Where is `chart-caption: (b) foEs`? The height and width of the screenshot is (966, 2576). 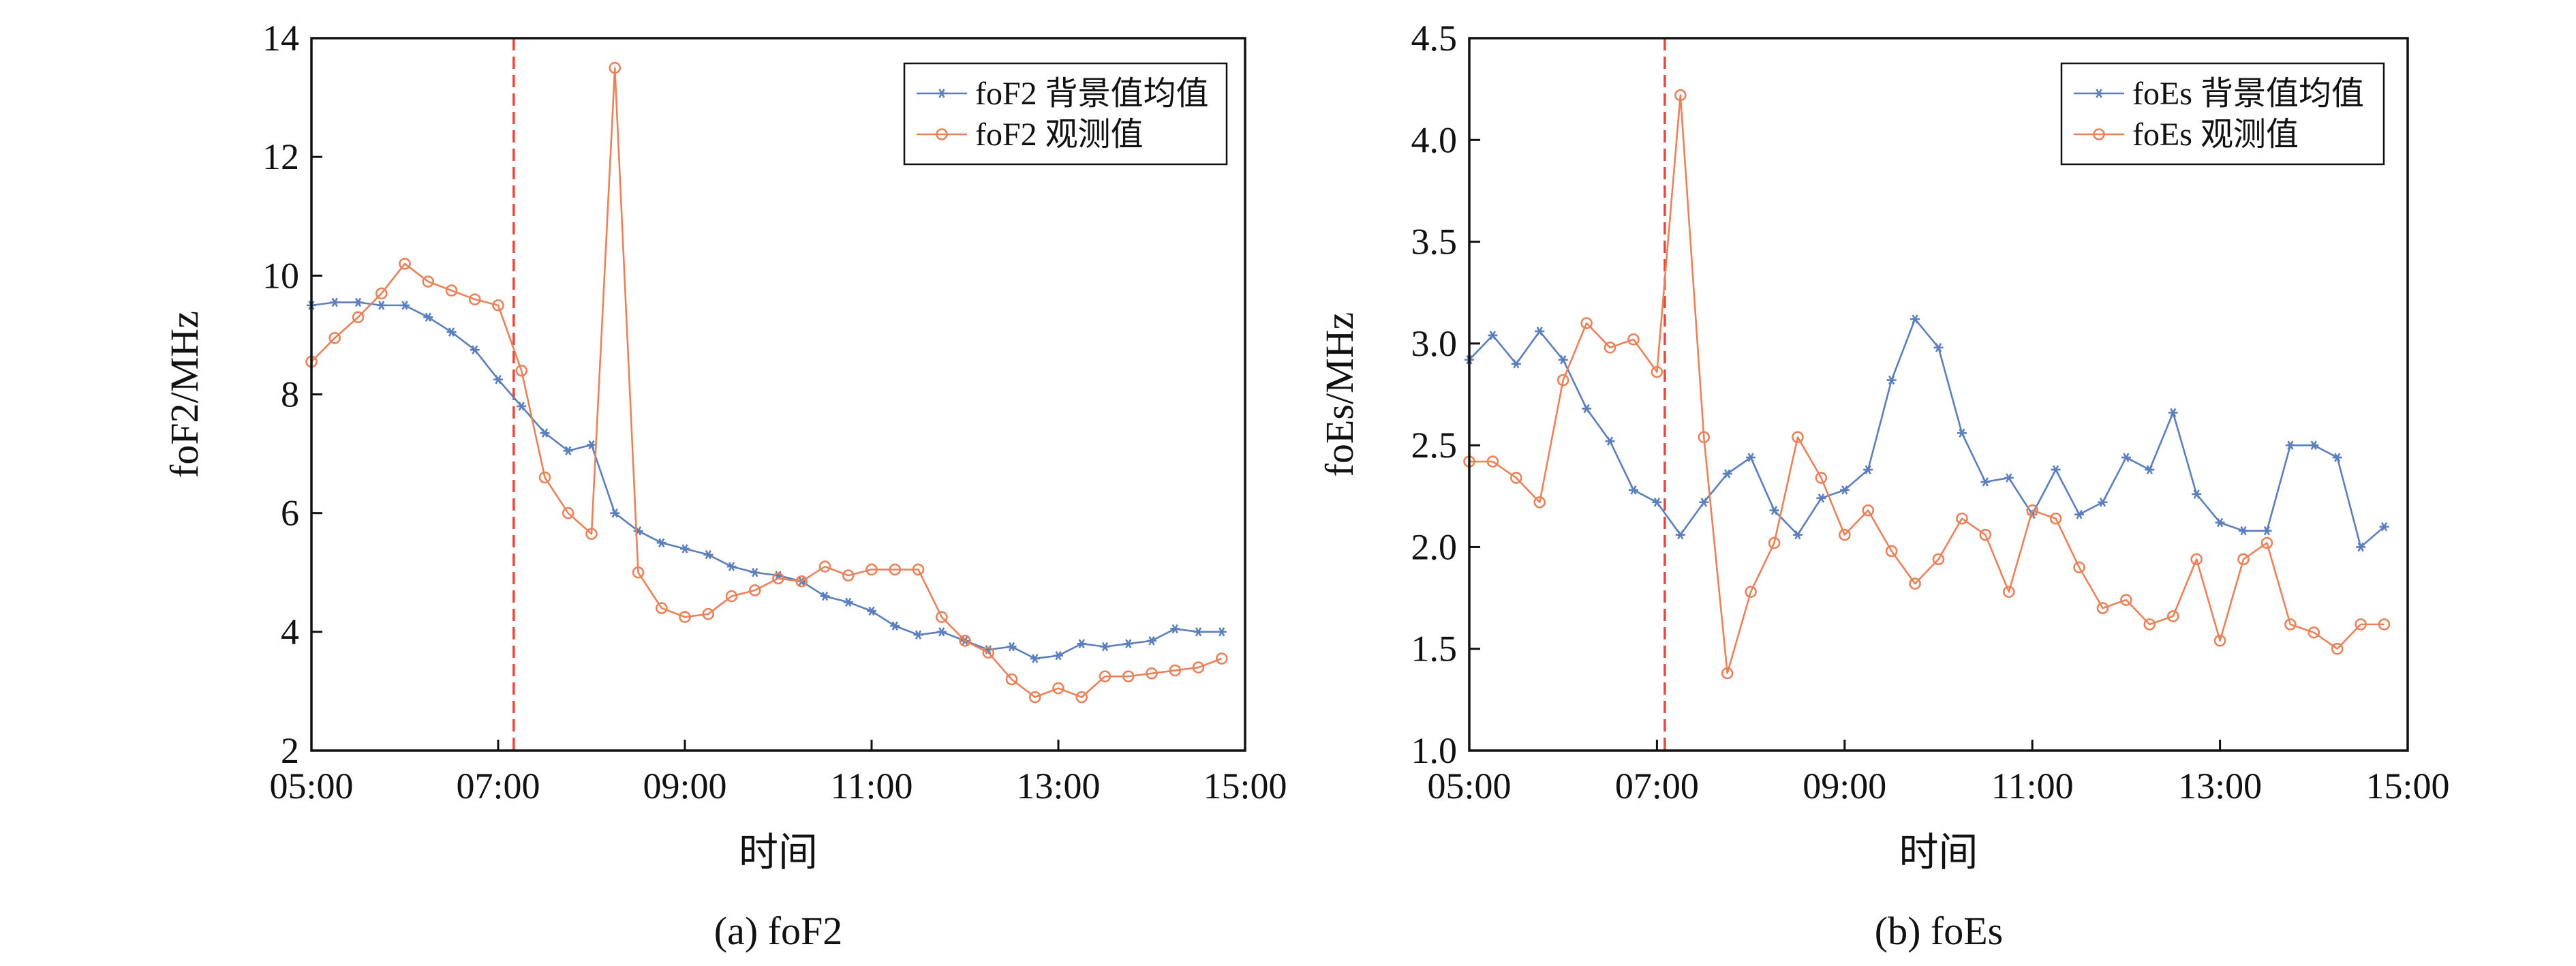 chart-caption: (b) foEs is located at coordinates (1939, 931).